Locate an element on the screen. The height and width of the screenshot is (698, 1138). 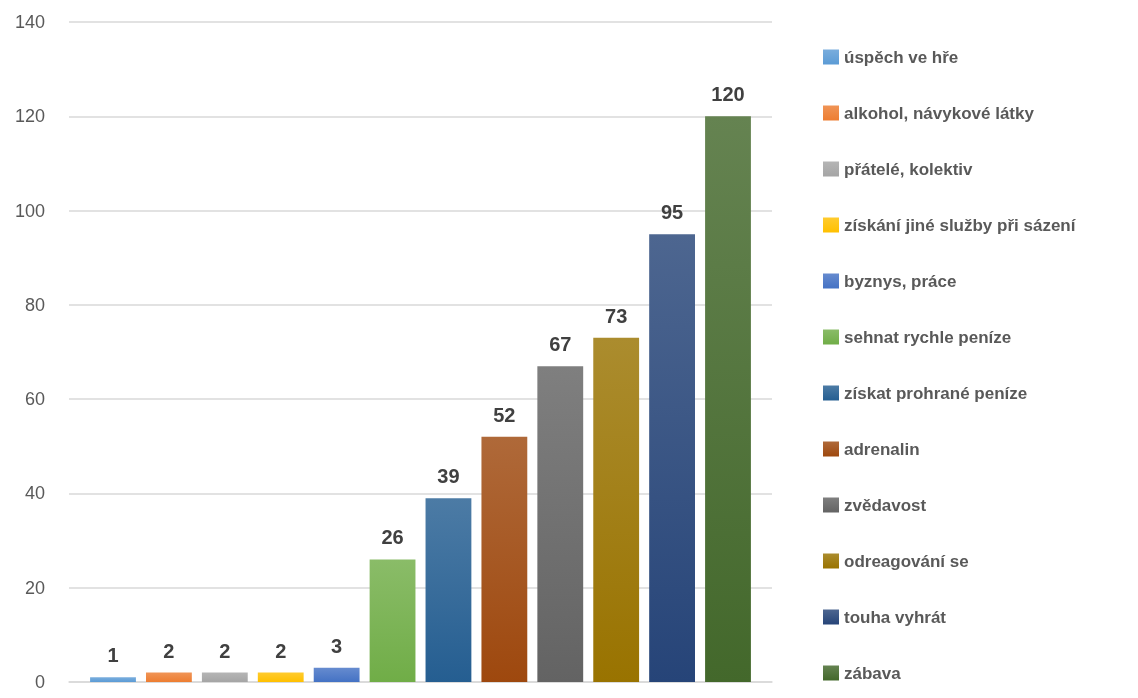
y-tick-label: 0 is located at coordinates (39, 682).